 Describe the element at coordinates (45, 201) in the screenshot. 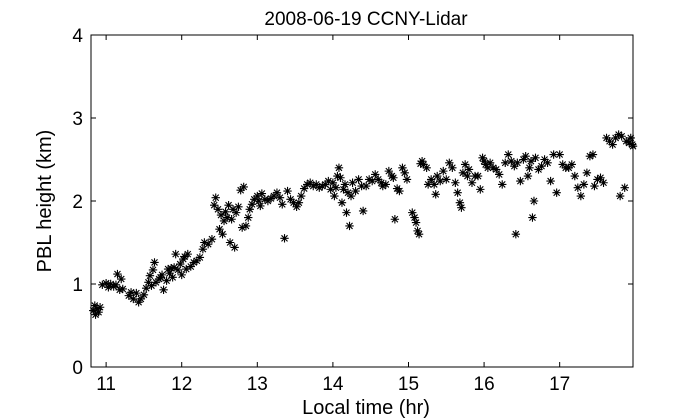

I see `y-axis-label: PBL height (km)` at that location.